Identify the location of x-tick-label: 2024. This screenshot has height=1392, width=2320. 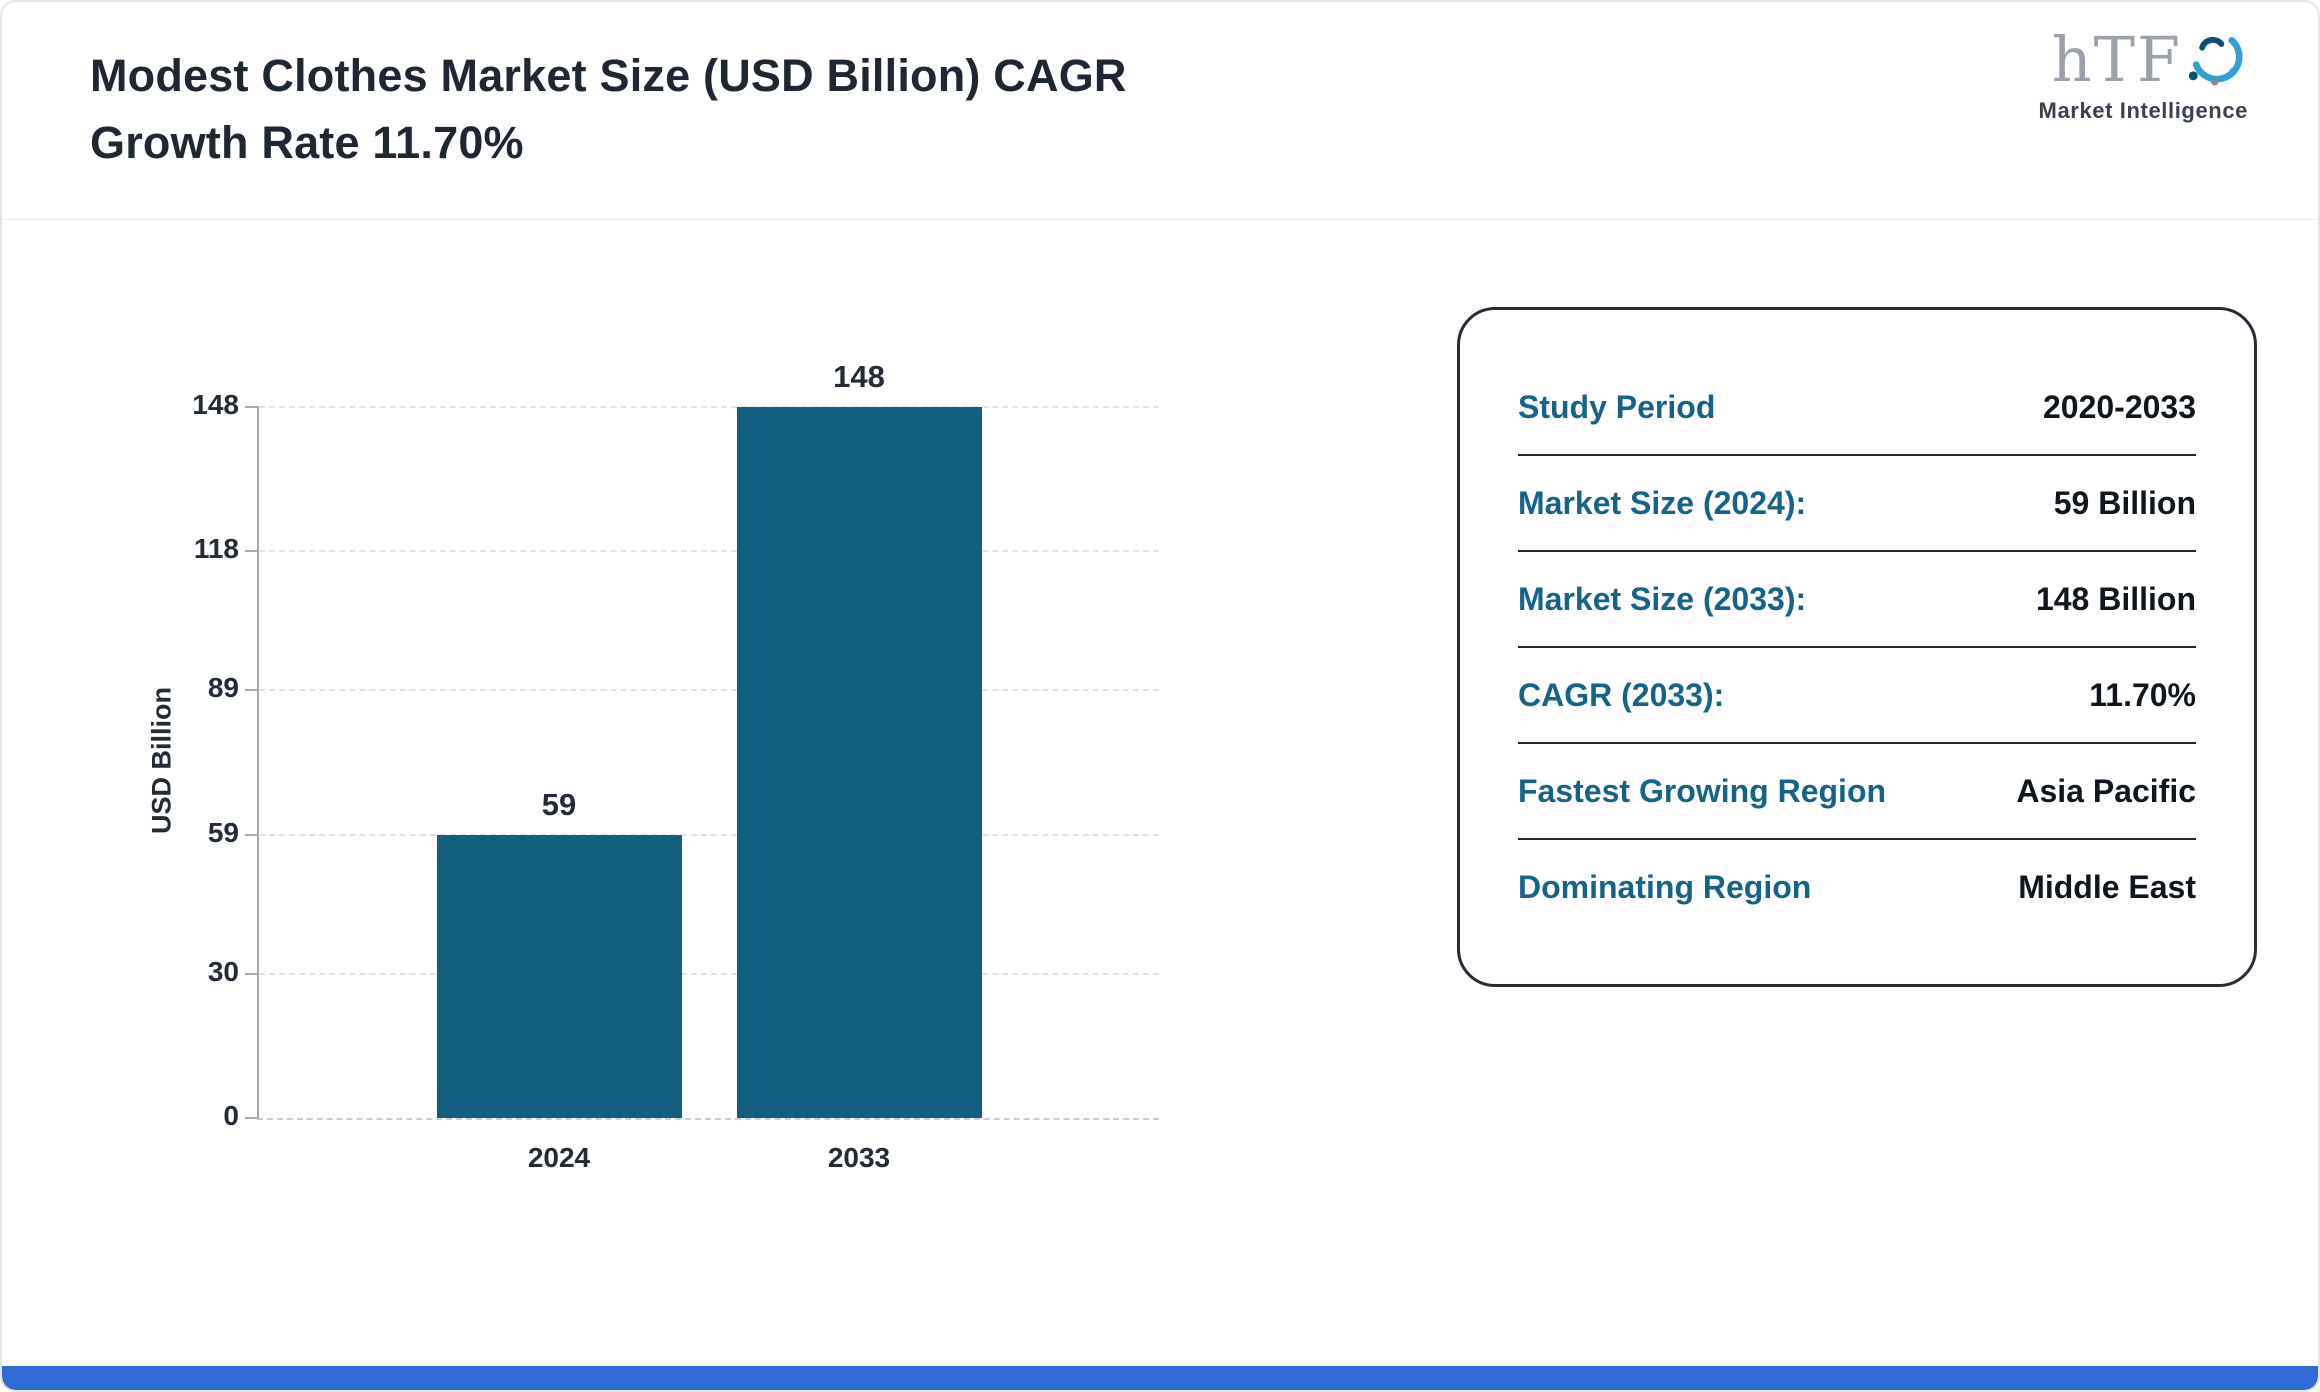
(559, 1157).